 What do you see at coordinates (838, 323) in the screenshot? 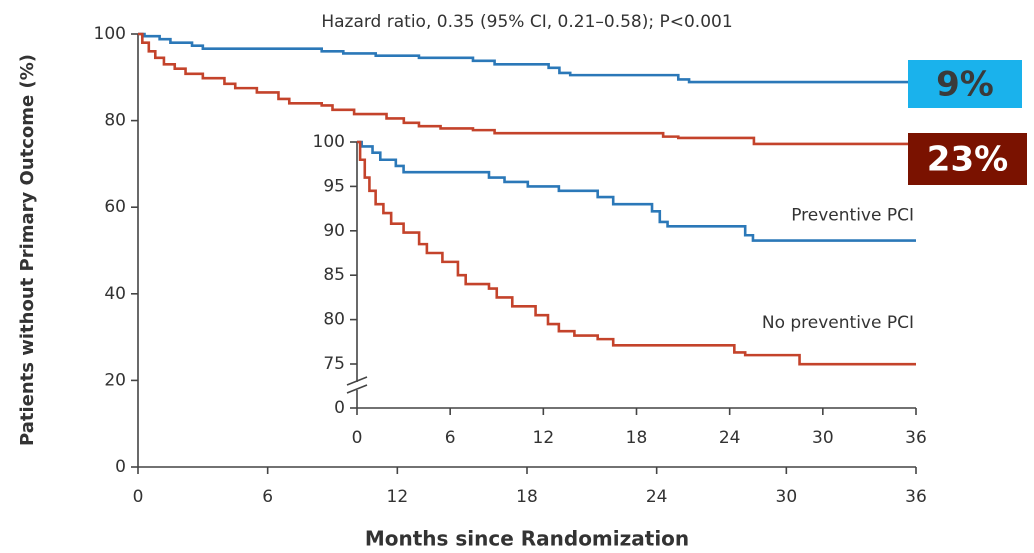
I see `series-label: No preventive PCI` at bounding box center [838, 323].